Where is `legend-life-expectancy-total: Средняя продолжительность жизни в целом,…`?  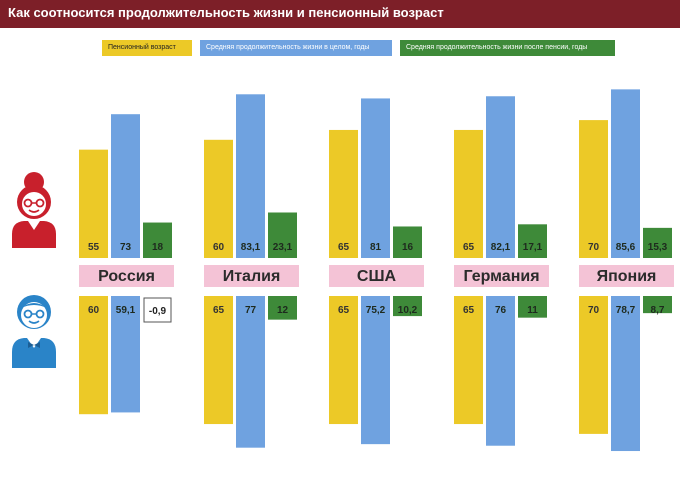 legend-life-expectancy-total: Средняя продолжительность жизни в целом,… is located at coordinates (296, 48).